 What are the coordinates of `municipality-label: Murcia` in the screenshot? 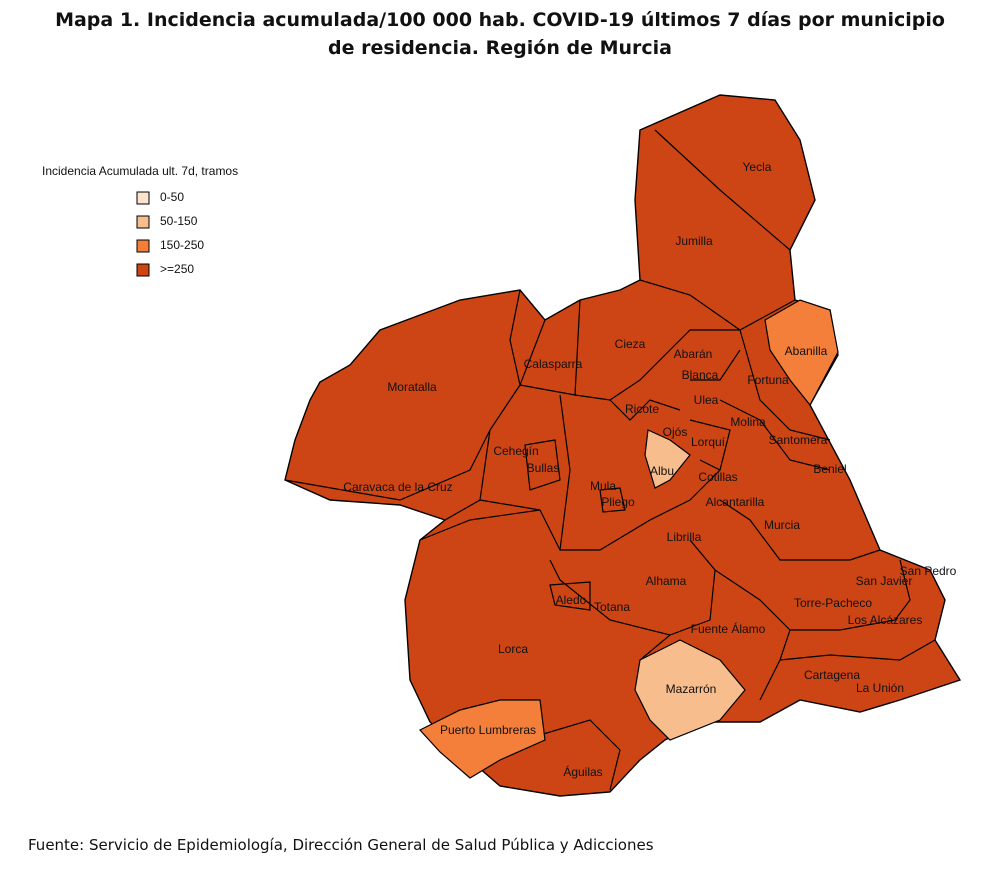 It's located at (782, 525).